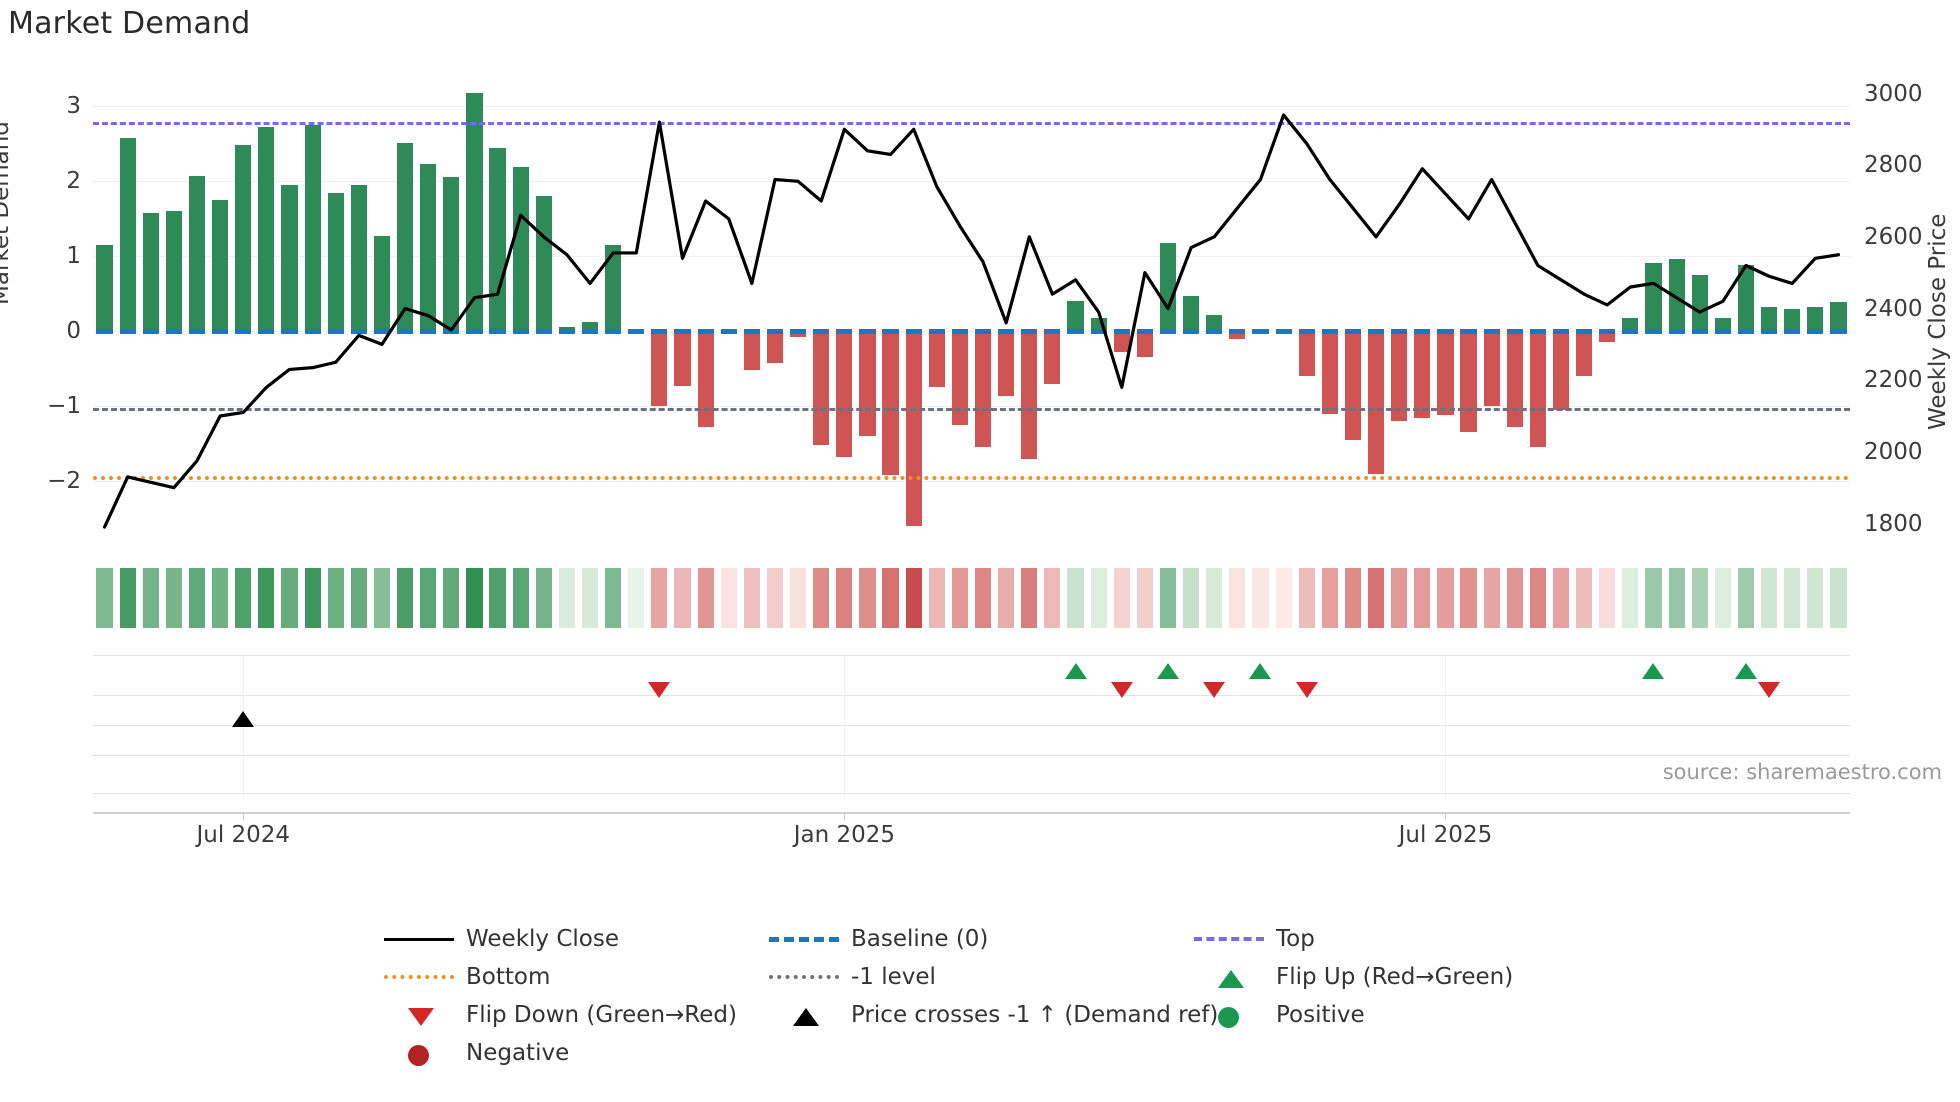 Image resolution: width=1960 pixels, height=1102 pixels. Describe the element at coordinates (499, 939) in the screenshot. I see `legend-item: Weekly Close` at that location.